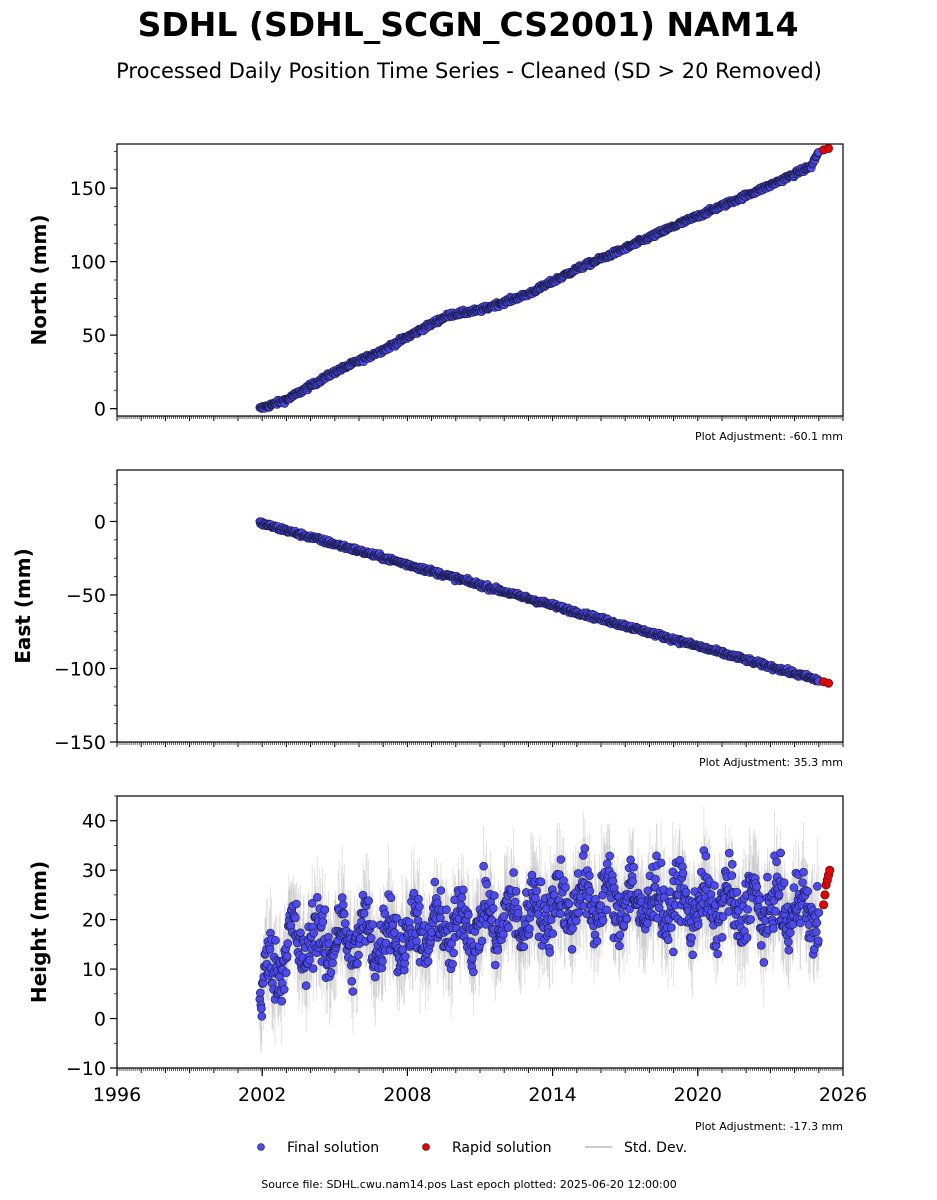 This screenshot has height=1200, width=937. What do you see at coordinates (655, 1148) in the screenshot?
I see `legend-stddev-label: Std. Dev.` at bounding box center [655, 1148].